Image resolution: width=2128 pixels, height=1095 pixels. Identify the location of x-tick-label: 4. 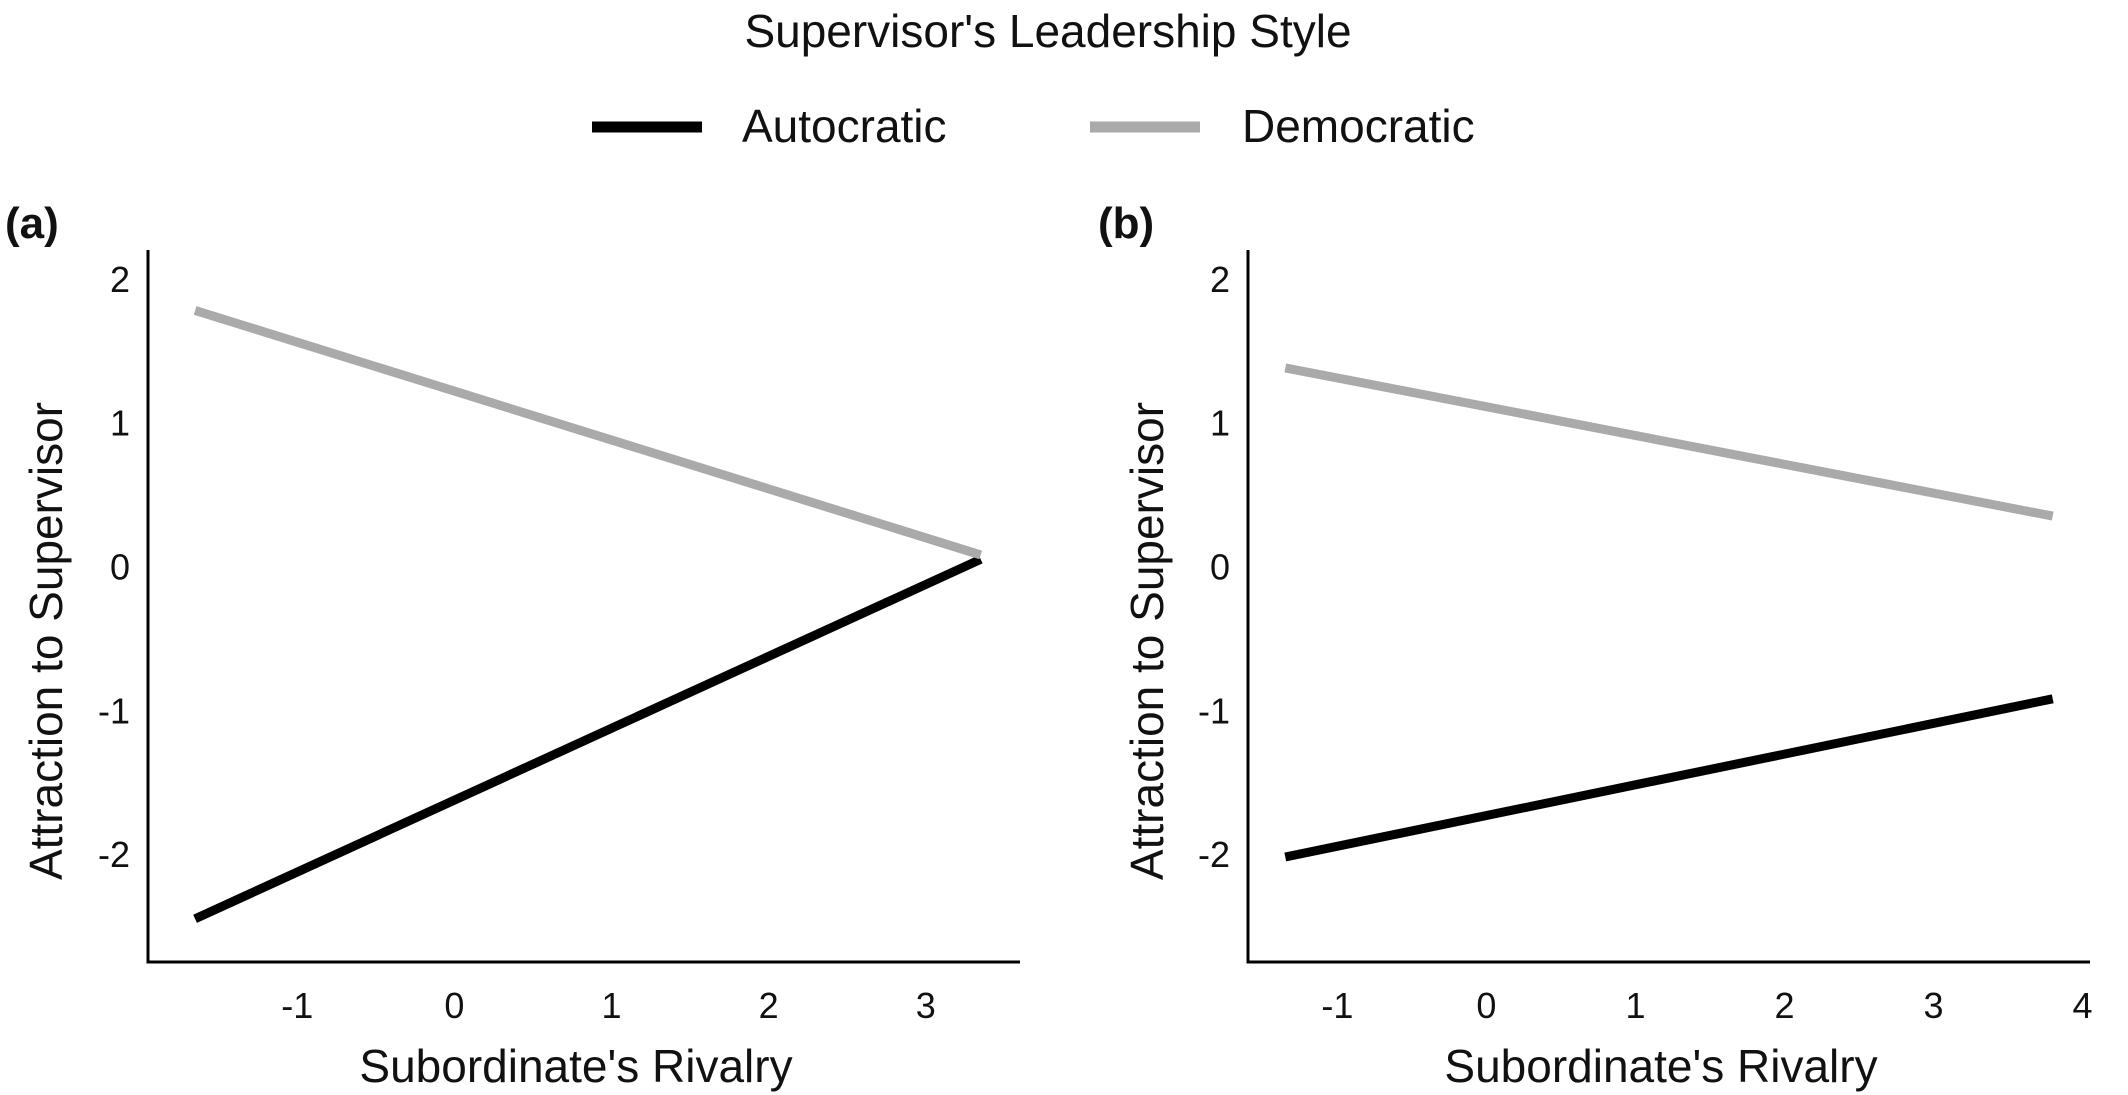
(2083, 1005).